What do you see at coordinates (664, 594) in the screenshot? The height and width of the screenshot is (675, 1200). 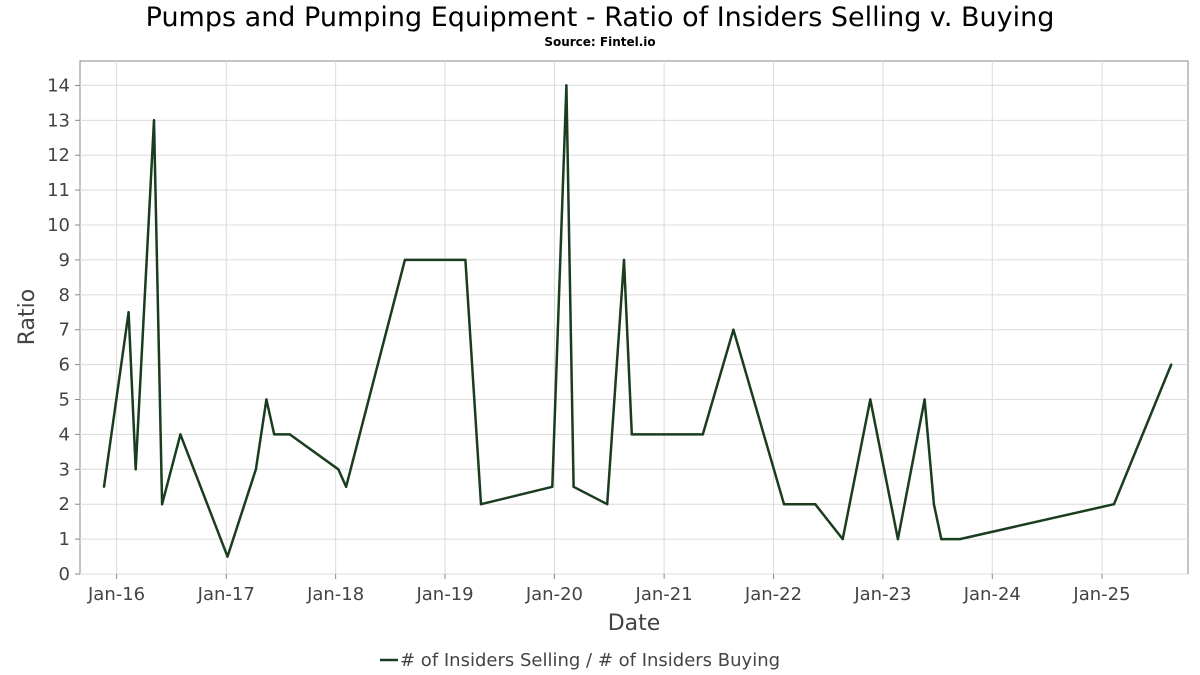 I see `x-tick-label: Jan-21` at bounding box center [664, 594].